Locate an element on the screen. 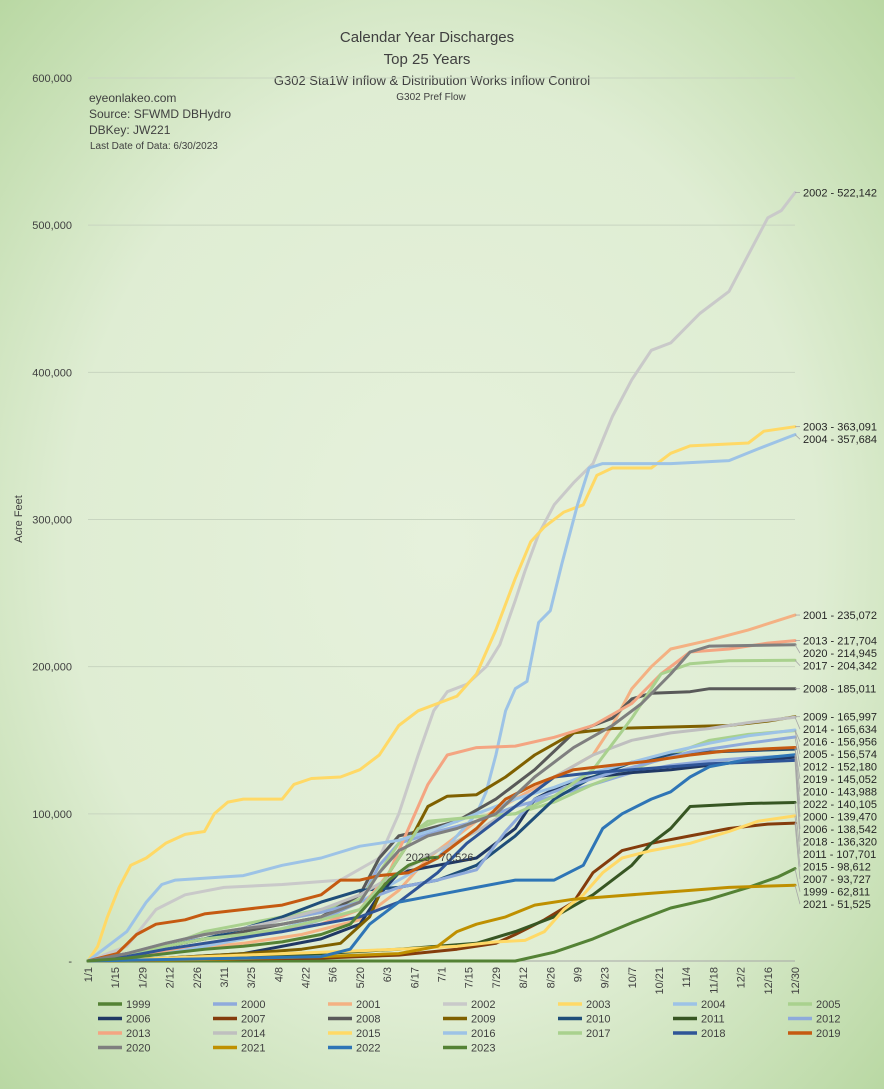 The width and height of the screenshot is (884, 1089). x-tick-label: 3/11 is located at coordinates (225, 977).